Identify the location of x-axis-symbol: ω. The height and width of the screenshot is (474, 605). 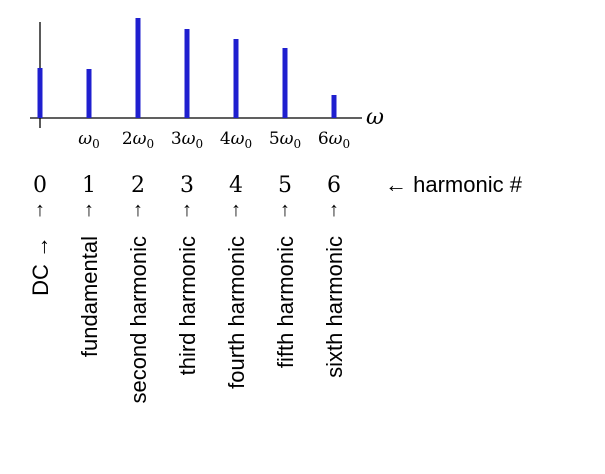
(375, 117).